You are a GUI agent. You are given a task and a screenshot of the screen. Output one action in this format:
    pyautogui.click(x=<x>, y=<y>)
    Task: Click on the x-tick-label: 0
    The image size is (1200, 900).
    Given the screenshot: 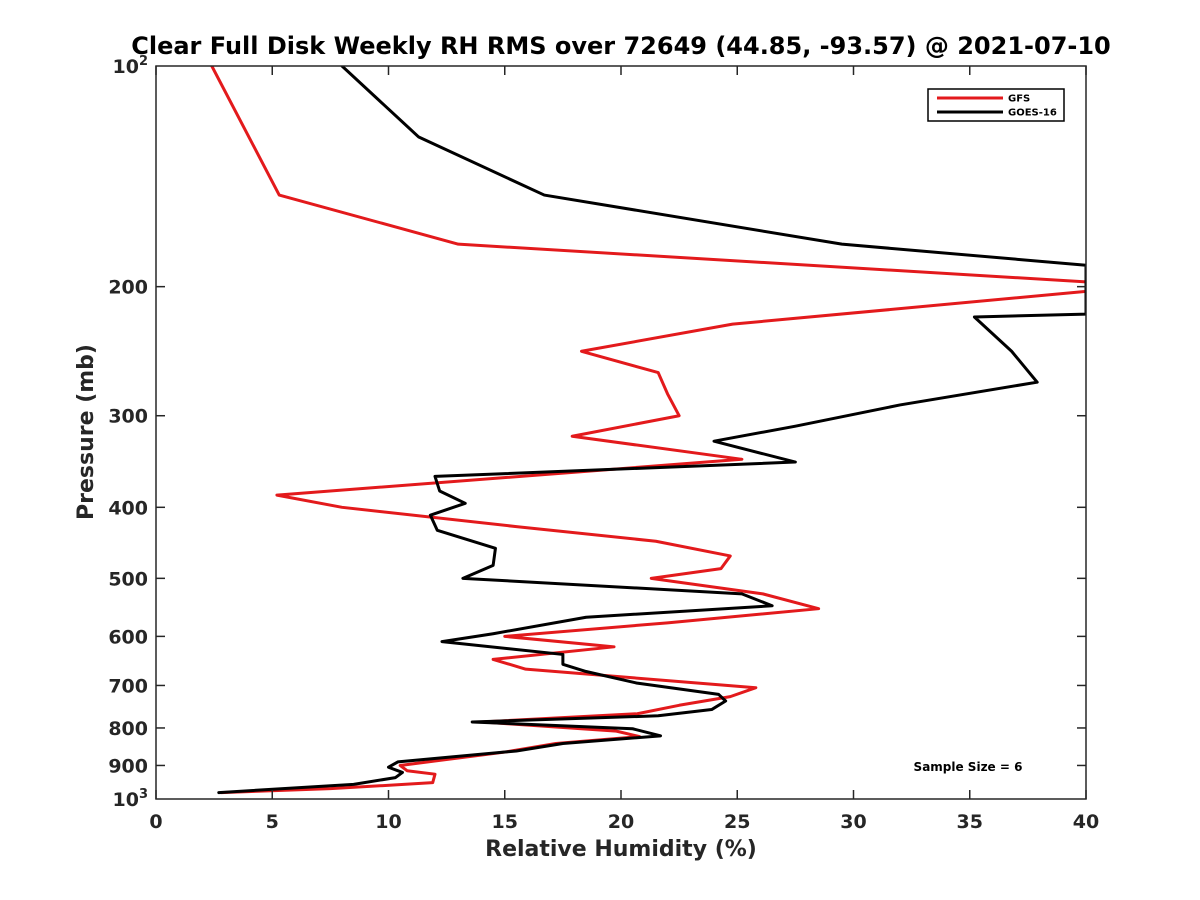 What is the action you would take?
    pyautogui.click(x=155, y=822)
    